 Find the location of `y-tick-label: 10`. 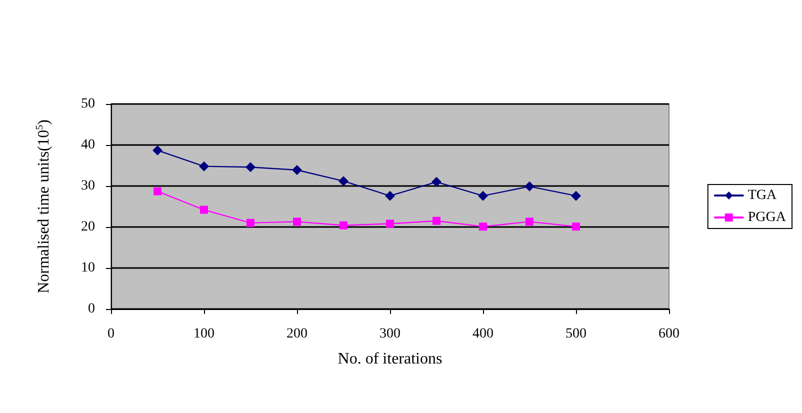

y-tick-label: 10 is located at coordinates (88, 268).